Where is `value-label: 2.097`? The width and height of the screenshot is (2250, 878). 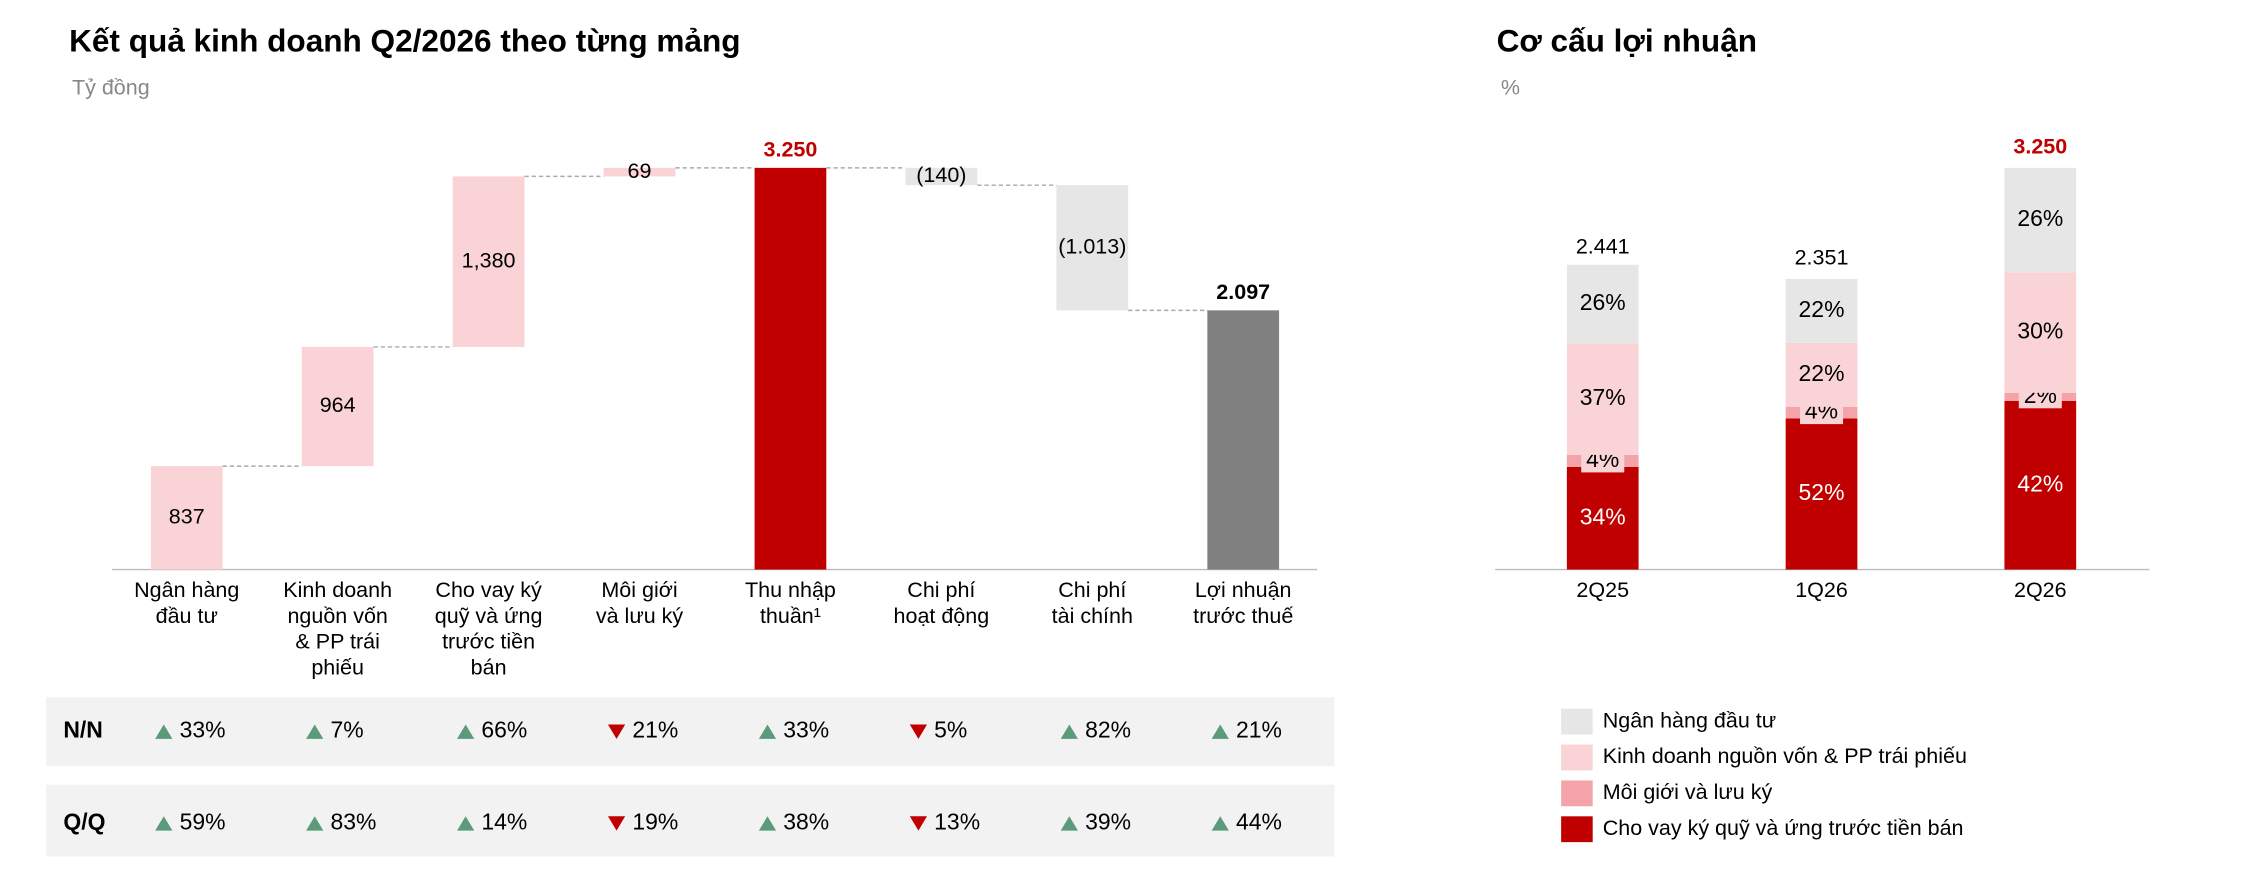
value-label: 2.097 is located at coordinates (1243, 292).